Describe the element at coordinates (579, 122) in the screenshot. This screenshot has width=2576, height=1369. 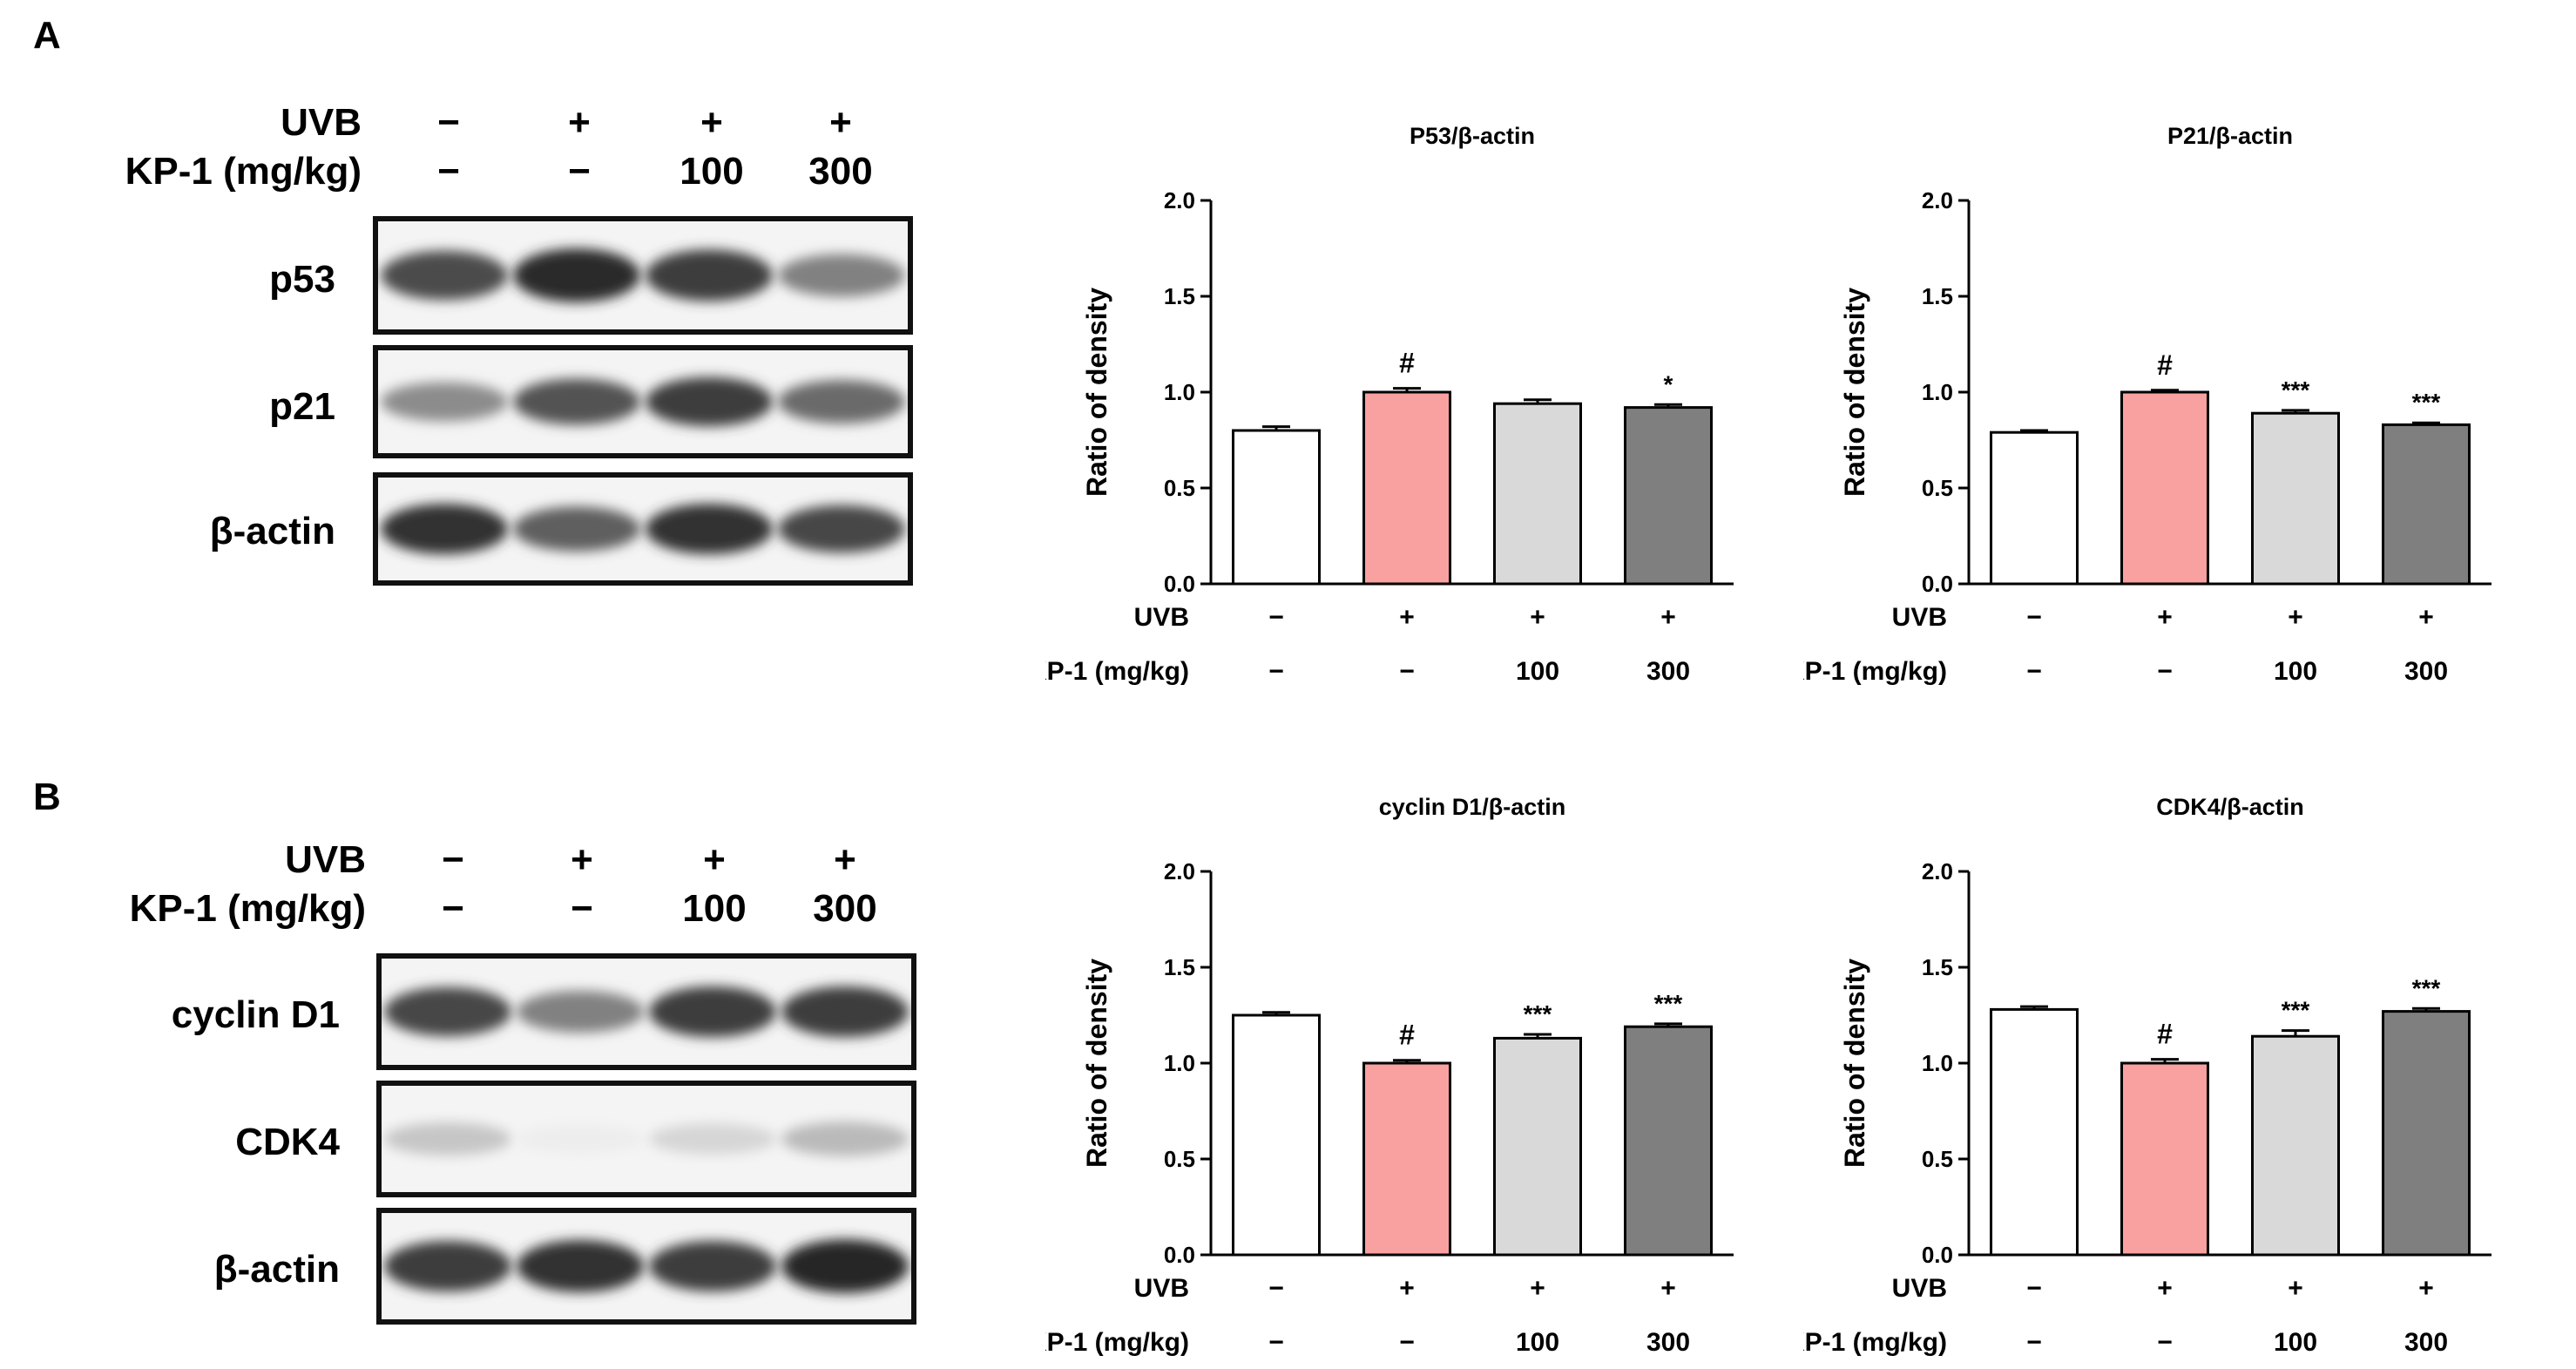
I see `uvb-val-a-2: +` at that location.